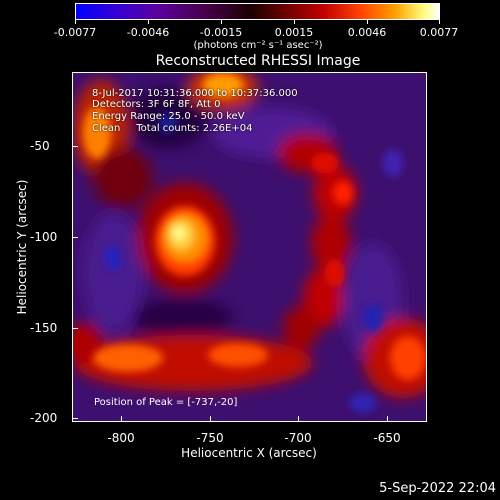 The height and width of the screenshot is (500, 500). Describe the element at coordinates (210, 438) in the screenshot. I see `x-tick-label: -750` at that location.